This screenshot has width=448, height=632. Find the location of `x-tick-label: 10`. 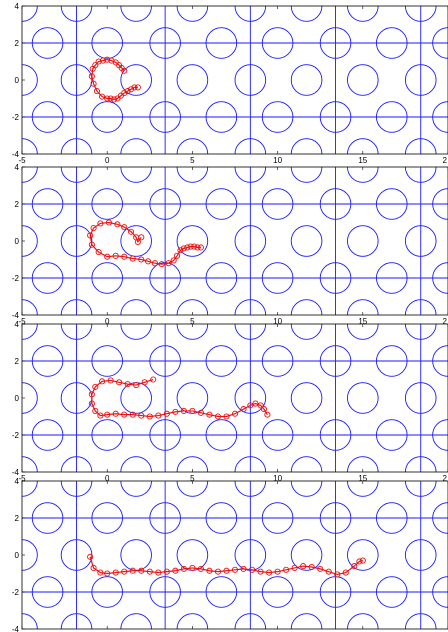

x-tick-label: 10 is located at coordinates (277, 160).